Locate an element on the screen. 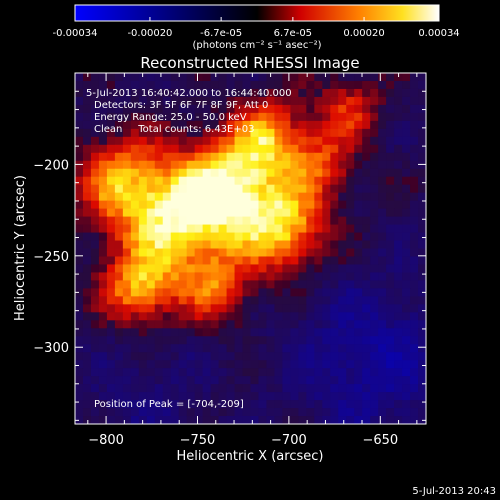 This screenshot has width=500, height=500. annotation-time: 5-Jul-2013 16:40:42.000 to 16:44:40.000 is located at coordinates (189, 93).